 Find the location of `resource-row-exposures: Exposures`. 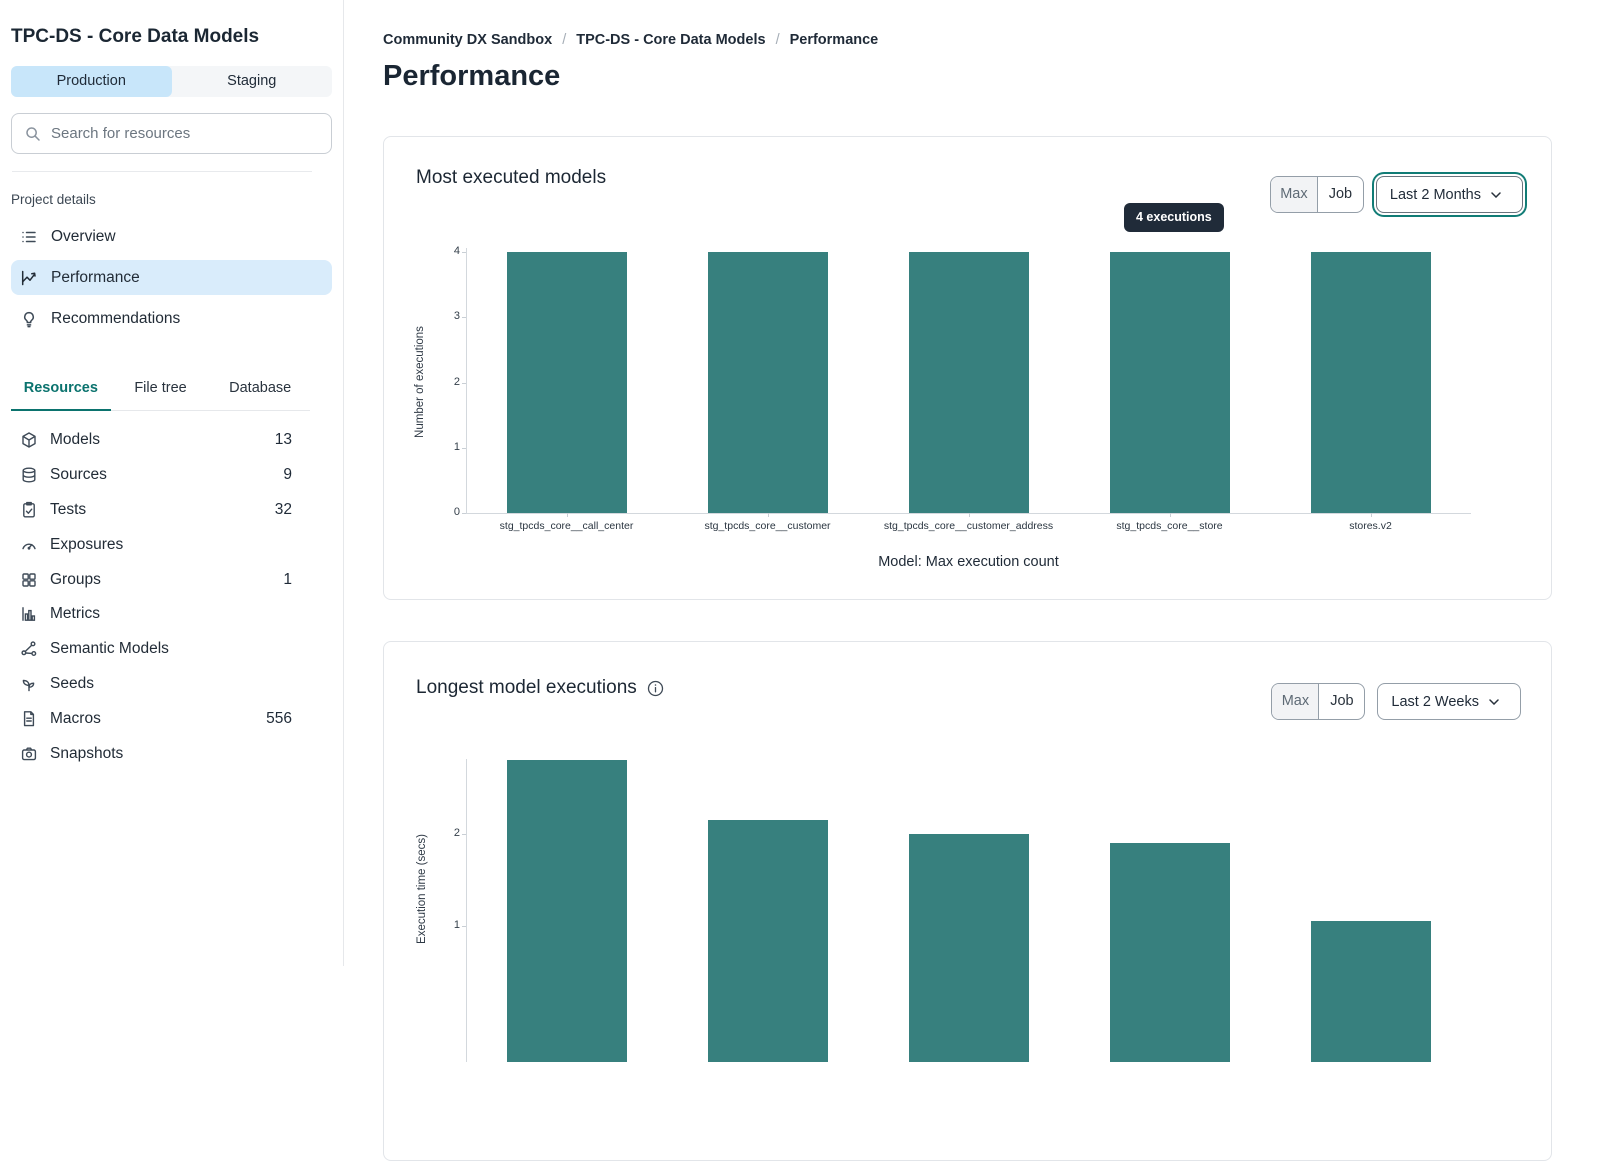

resource-row-exposures: Exposures is located at coordinates (171, 544).